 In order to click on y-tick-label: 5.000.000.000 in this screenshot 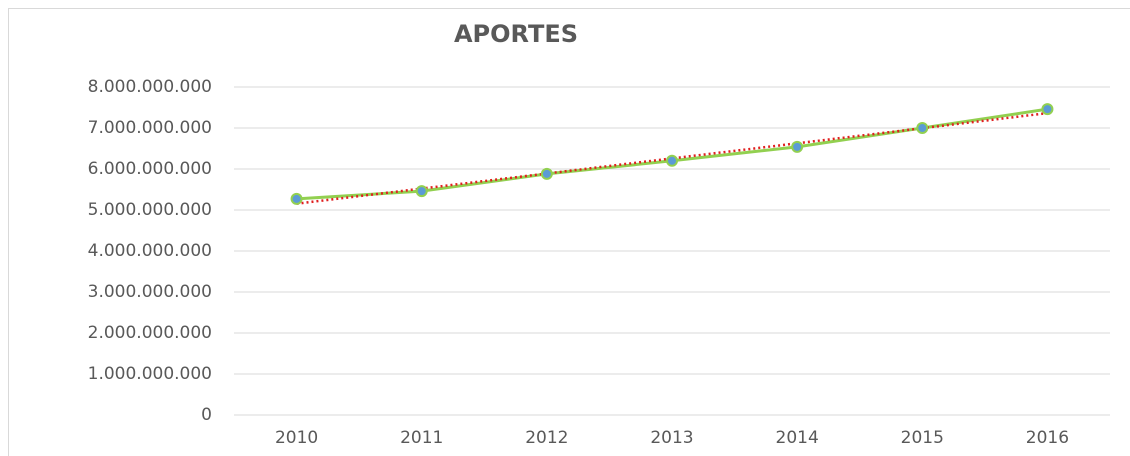, I will do `click(150, 210)`.